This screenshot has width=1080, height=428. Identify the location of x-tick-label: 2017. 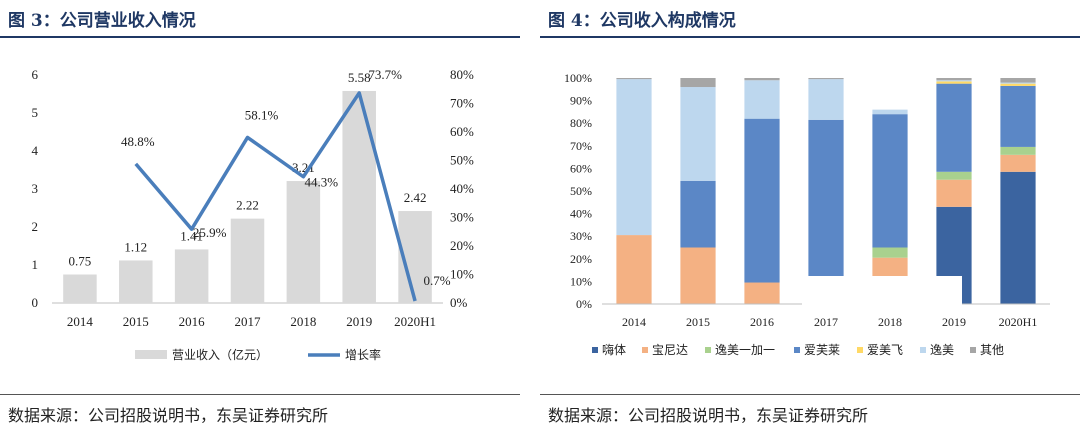
(248, 321).